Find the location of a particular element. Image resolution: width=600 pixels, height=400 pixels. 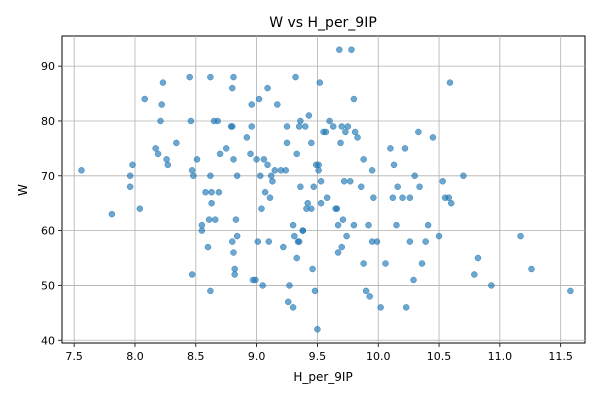

x-tick-label: 9.5 is located at coordinates (318, 356).